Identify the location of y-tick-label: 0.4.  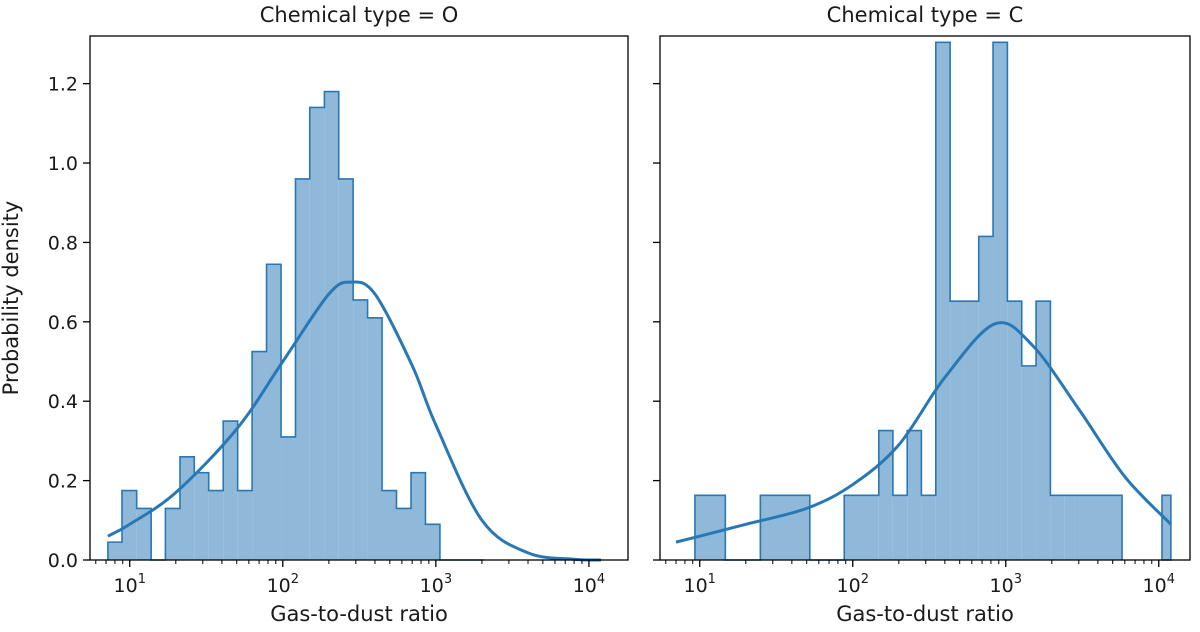
(63, 402).